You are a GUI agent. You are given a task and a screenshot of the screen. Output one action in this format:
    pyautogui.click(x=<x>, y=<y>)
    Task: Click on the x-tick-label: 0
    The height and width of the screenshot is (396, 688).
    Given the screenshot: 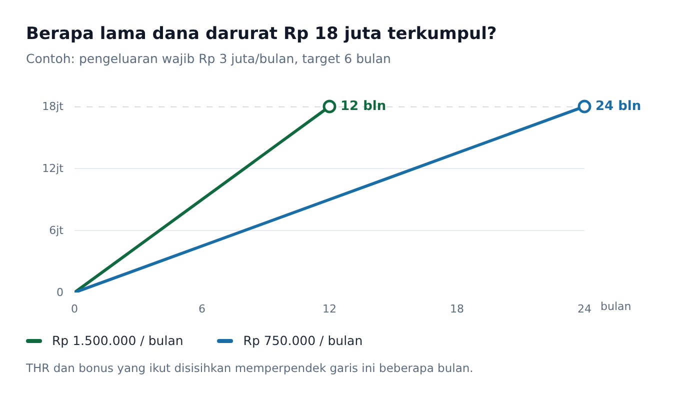 What is the action you would take?
    pyautogui.click(x=74, y=309)
    